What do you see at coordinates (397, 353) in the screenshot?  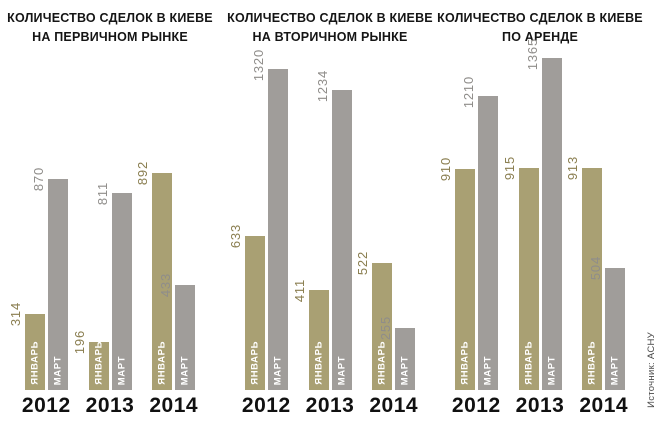 I see `bar-march-2014: 255 МАРТ` at bounding box center [397, 353].